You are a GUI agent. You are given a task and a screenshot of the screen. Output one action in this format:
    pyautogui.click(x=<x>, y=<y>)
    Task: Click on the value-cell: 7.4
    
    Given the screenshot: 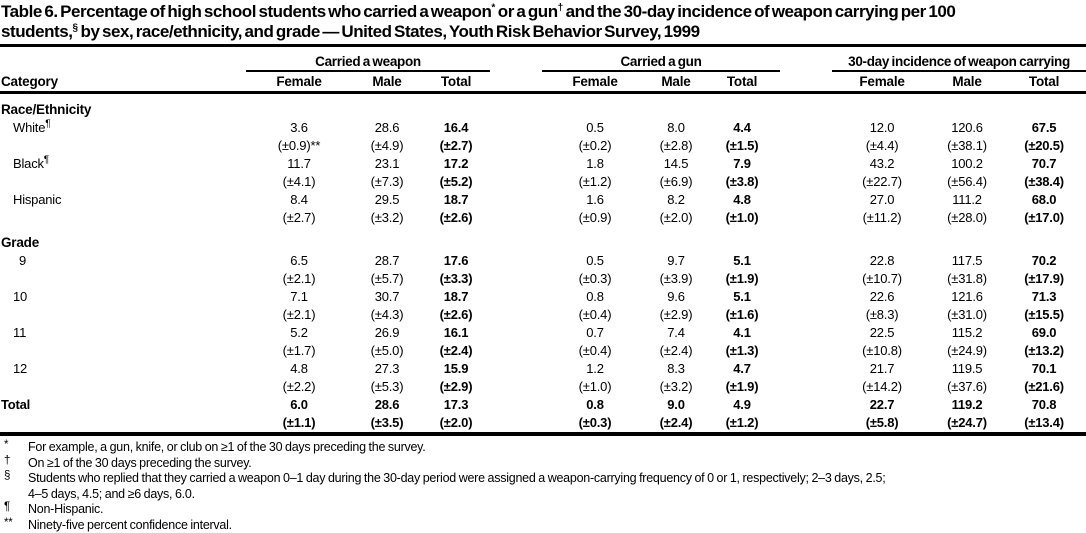 What is the action you would take?
    pyautogui.click(x=676, y=333)
    